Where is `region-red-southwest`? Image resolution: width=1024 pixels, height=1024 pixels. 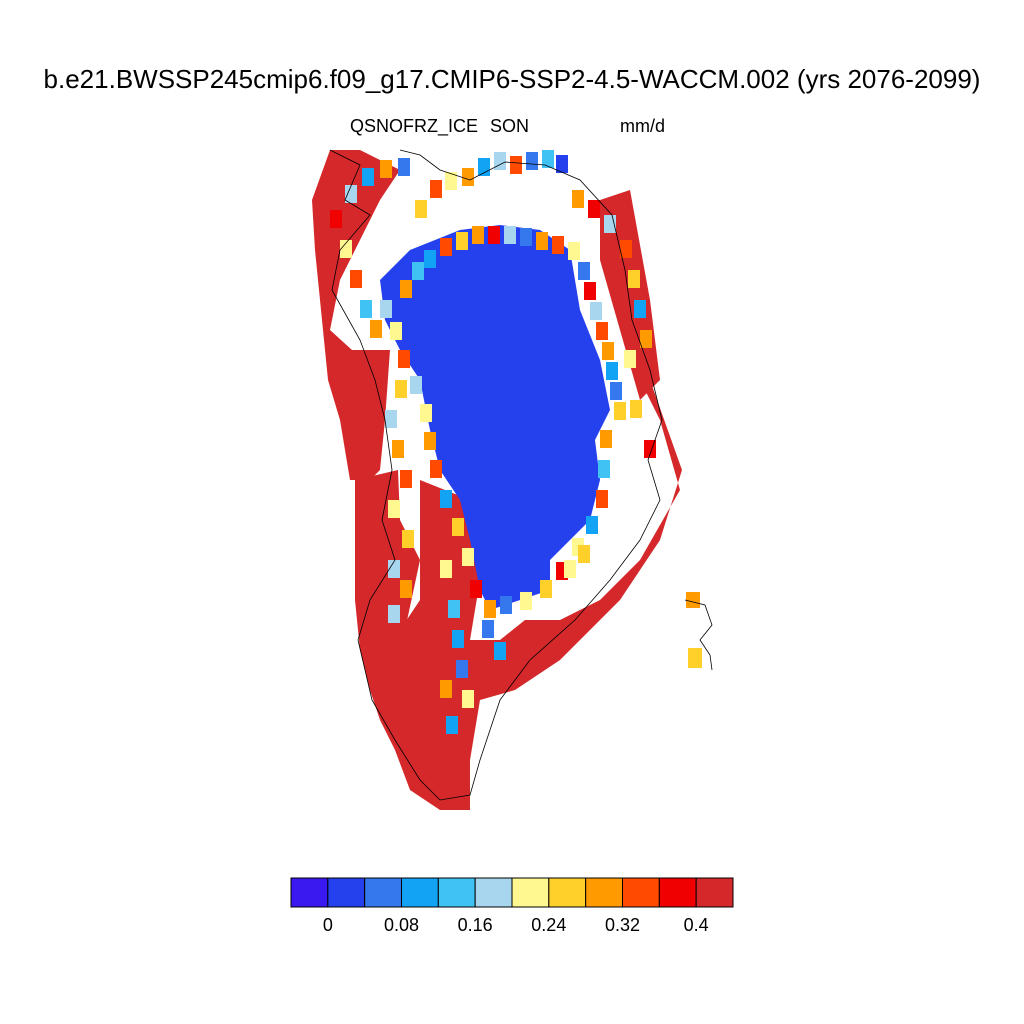
region-red-southwest is located at coordinates (387, 560).